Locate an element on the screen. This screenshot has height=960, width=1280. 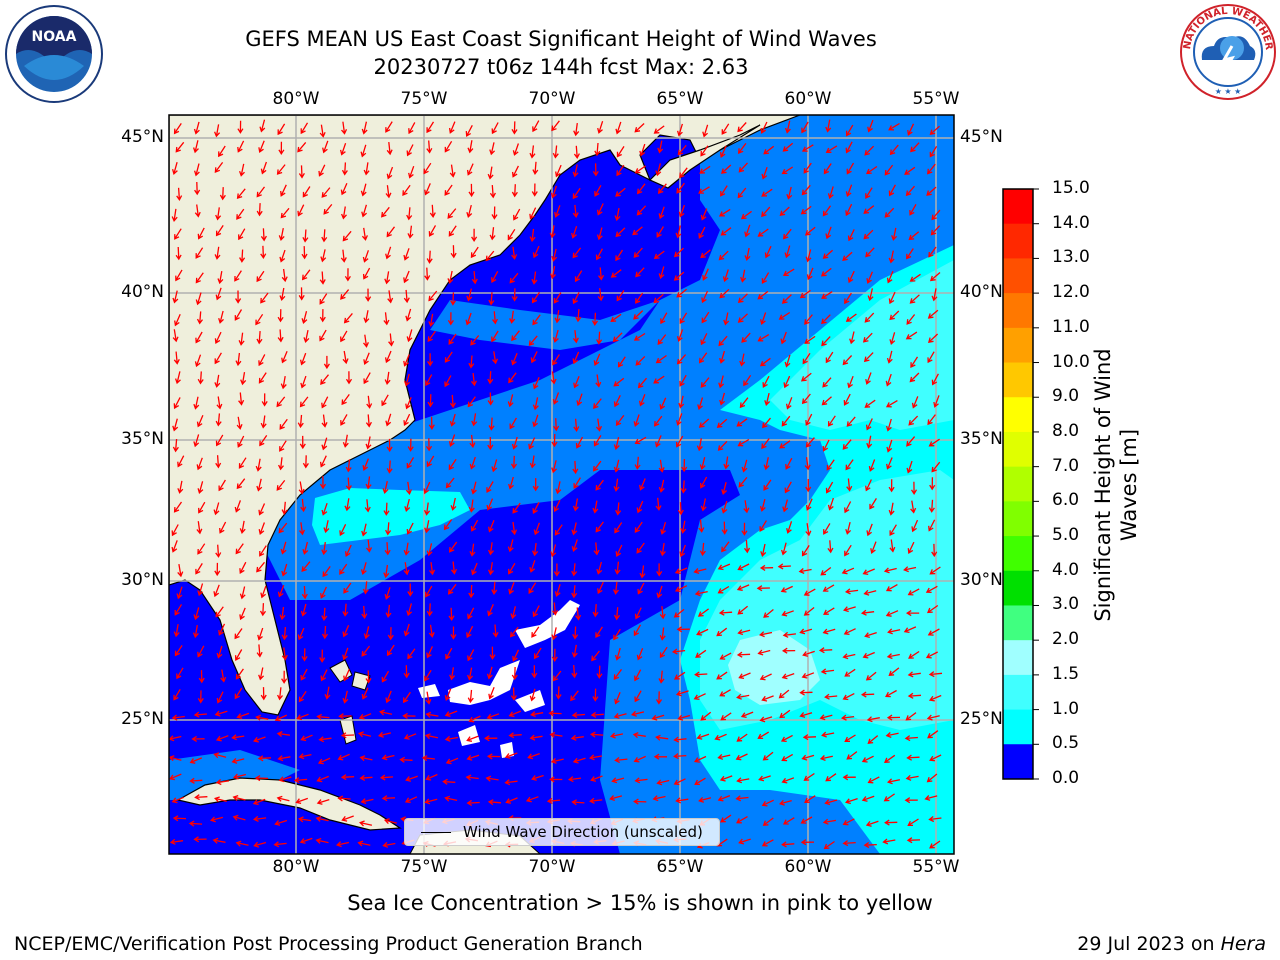
colorbar-tick-label: 4.0 is located at coordinates (1066, 569).